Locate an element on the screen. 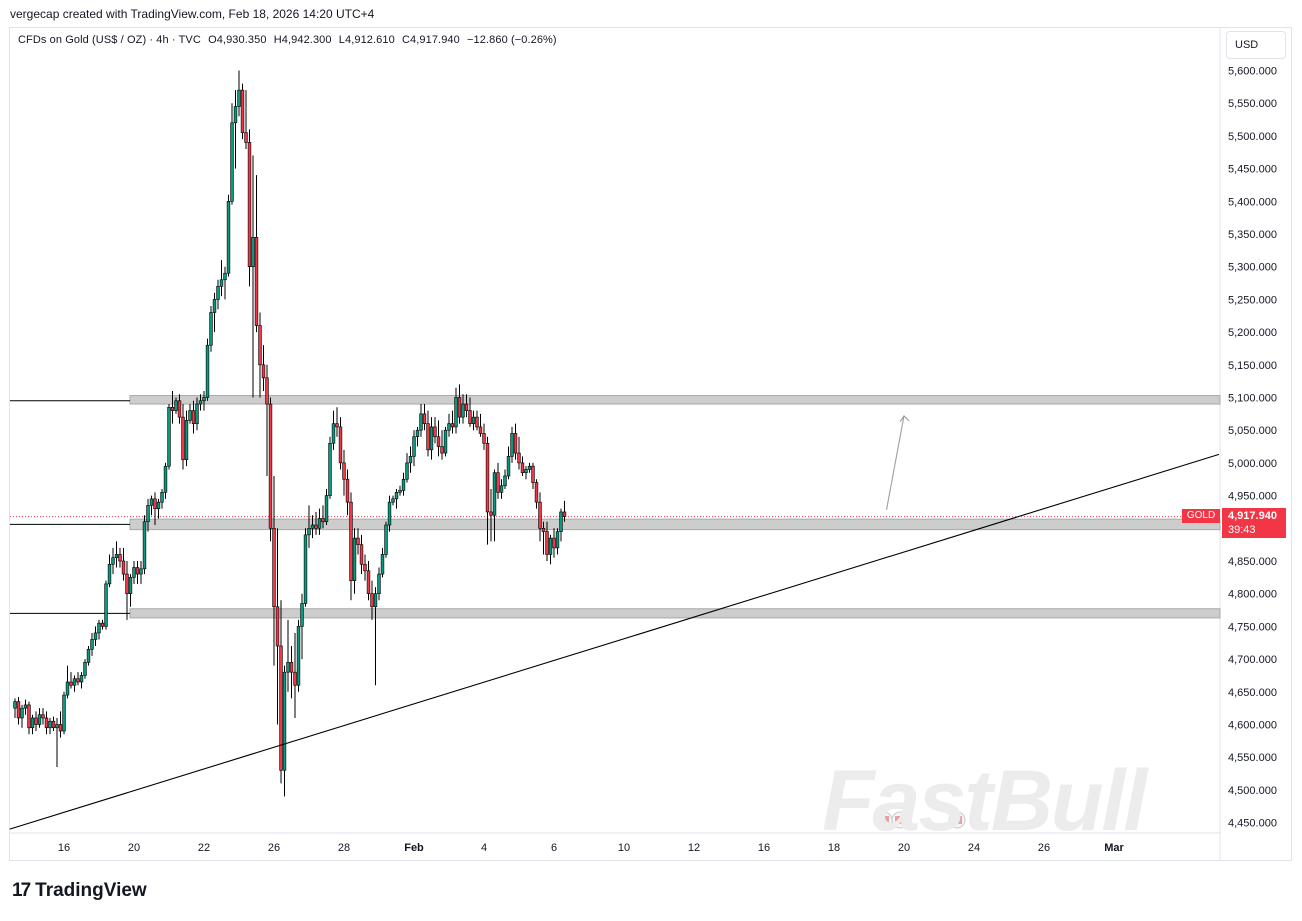 This screenshot has width=1302, height=921. change-value: −12.860 (−0.26%) is located at coordinates (512, 40).